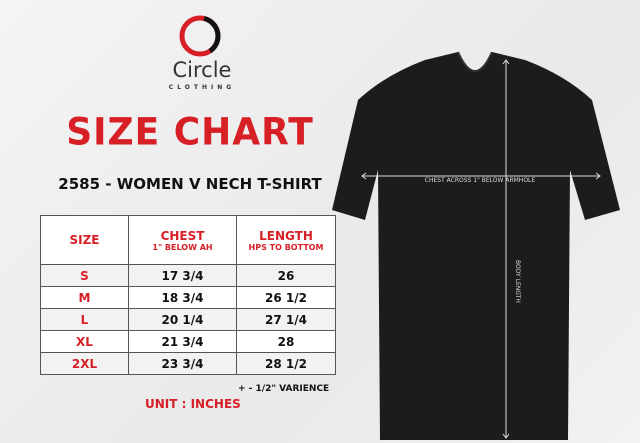 The height and width of the screenshot is (443, 640). I want to click on table-row: L 20 1/4 27 1/4, so click(188, 319).